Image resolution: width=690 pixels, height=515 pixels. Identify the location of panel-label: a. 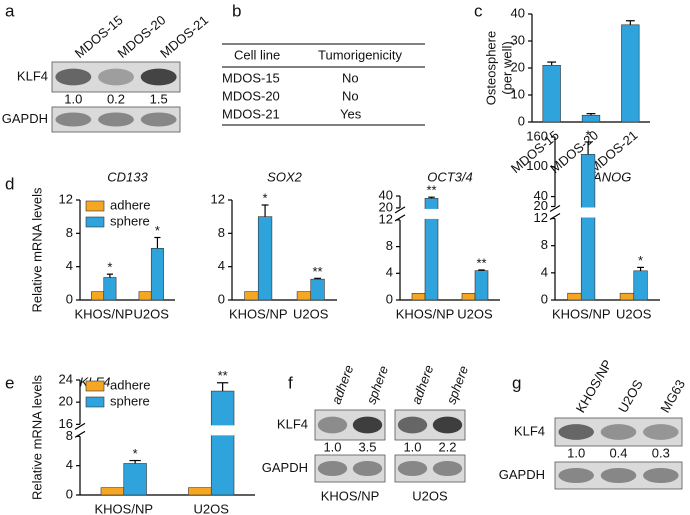
(10, 10).